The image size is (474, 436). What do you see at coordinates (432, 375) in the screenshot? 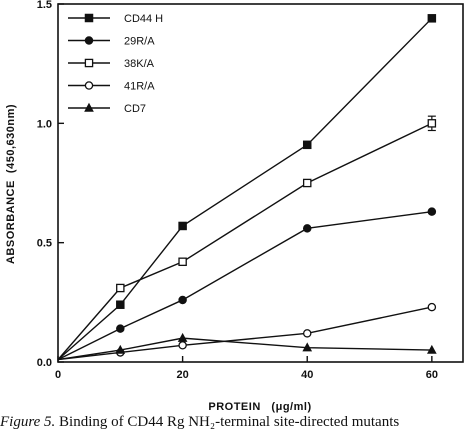
I see `x-tick-label: 60` at bounding box center [432, 375].